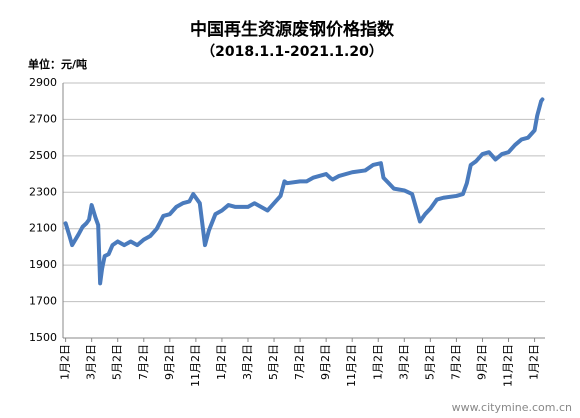 The height and width of the screenshot is (418, 580). I want to click on y-tick-label: 1900, so click(43, 264).